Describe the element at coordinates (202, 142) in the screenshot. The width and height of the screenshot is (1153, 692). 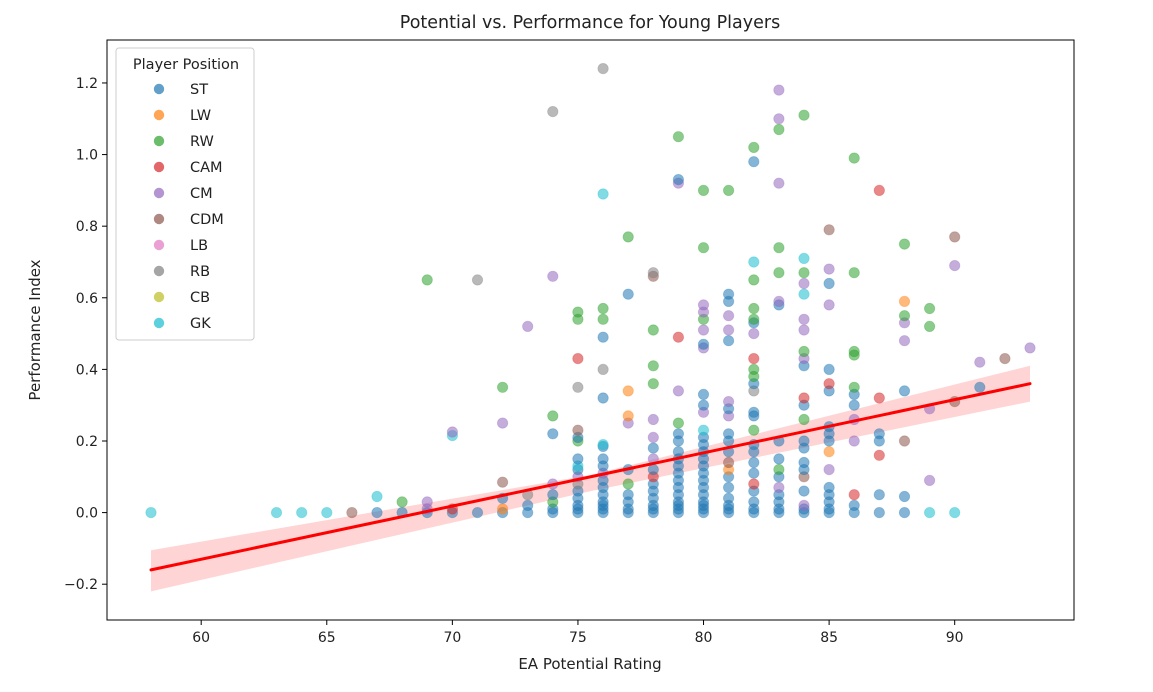
I see `legend-label: RW` at that location.